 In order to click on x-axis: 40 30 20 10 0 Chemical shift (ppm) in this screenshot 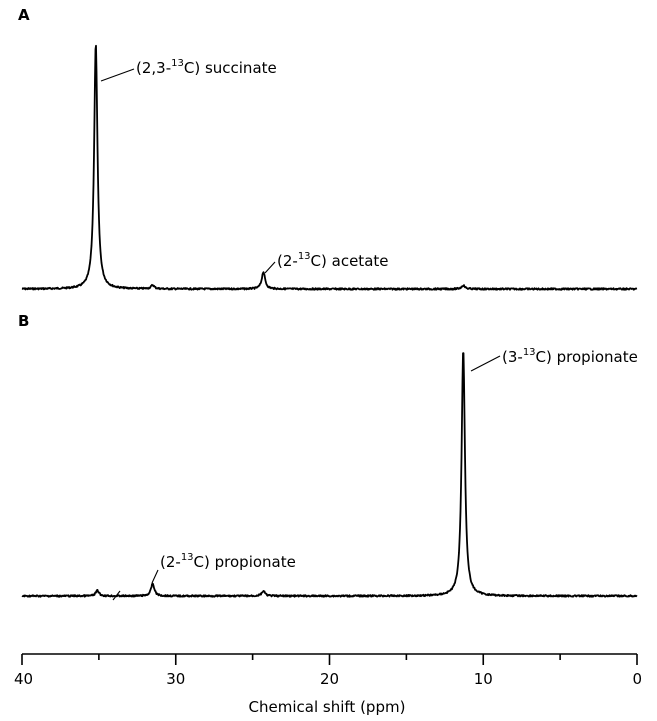, I will do `click(328, 684)`.